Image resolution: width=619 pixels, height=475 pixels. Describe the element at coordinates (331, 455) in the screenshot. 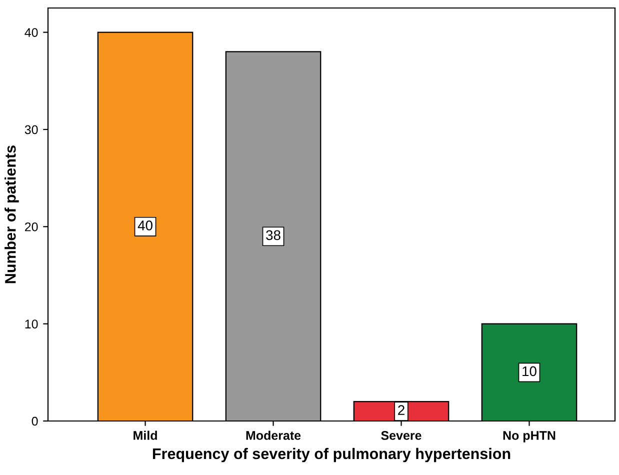

I see `x-axis-title: Frequency of severity of pulmonary hypertension` at that location.